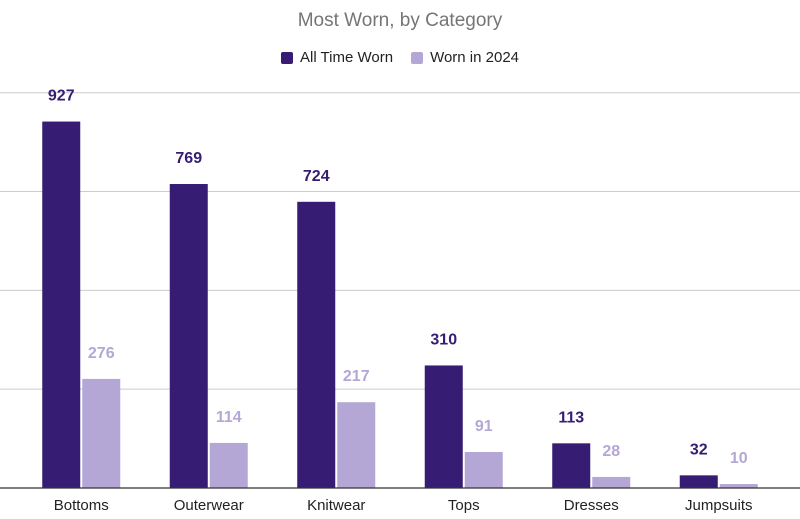 This screenshot has height=519, width=800. I want to click on value-label-bottoms-worn-2024: 276, so click(101, 353).